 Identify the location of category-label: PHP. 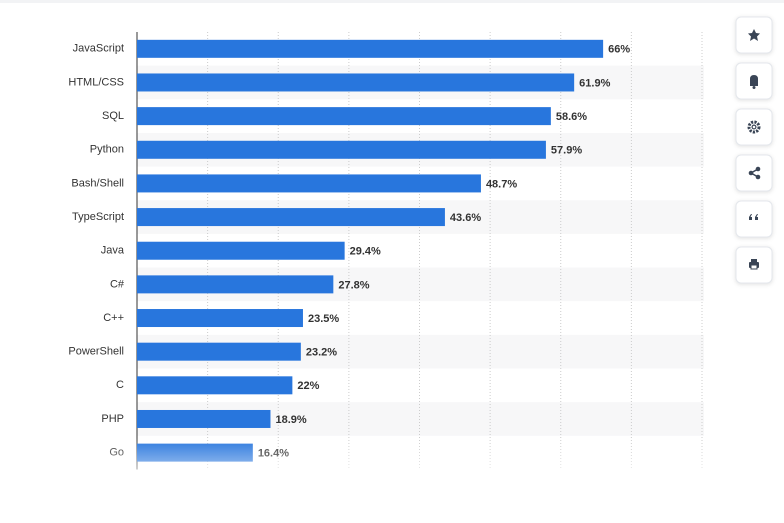
(112, 419).